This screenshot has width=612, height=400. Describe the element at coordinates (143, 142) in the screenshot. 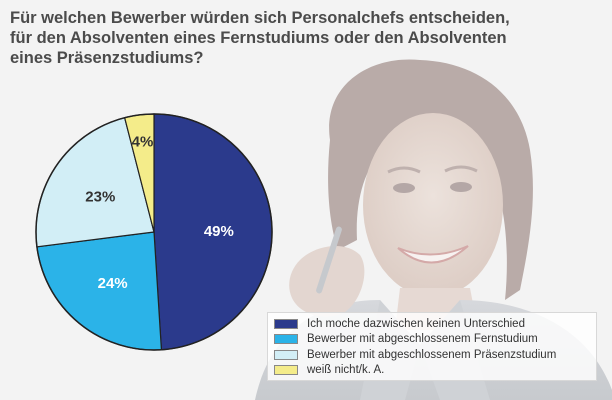

I see `pie-slice-label: 4%` at that location.